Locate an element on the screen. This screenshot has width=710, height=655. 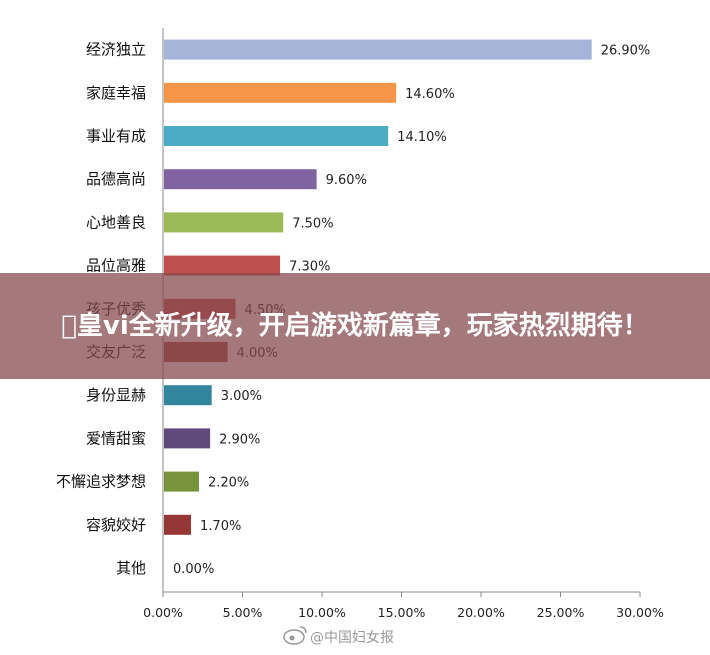
value-label: 14.60% is located at coordinates (430, 94).